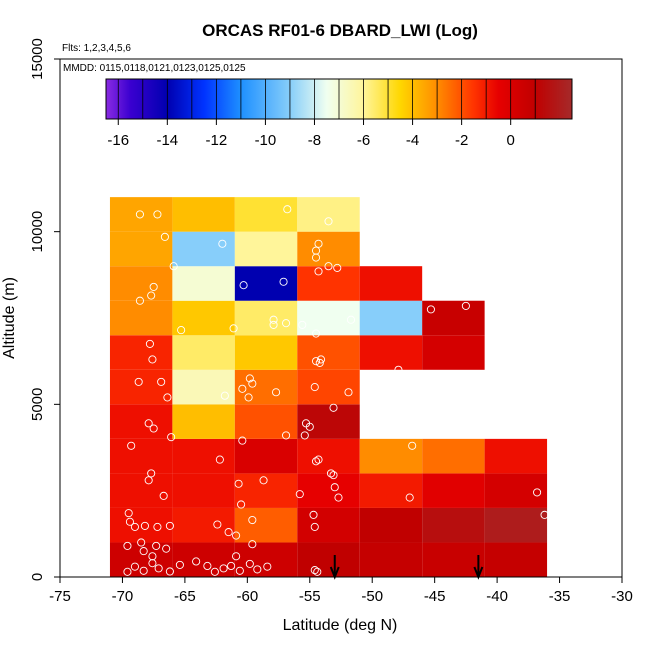  I want to click on colorbar-tick-label: -12, so click(217, 140).